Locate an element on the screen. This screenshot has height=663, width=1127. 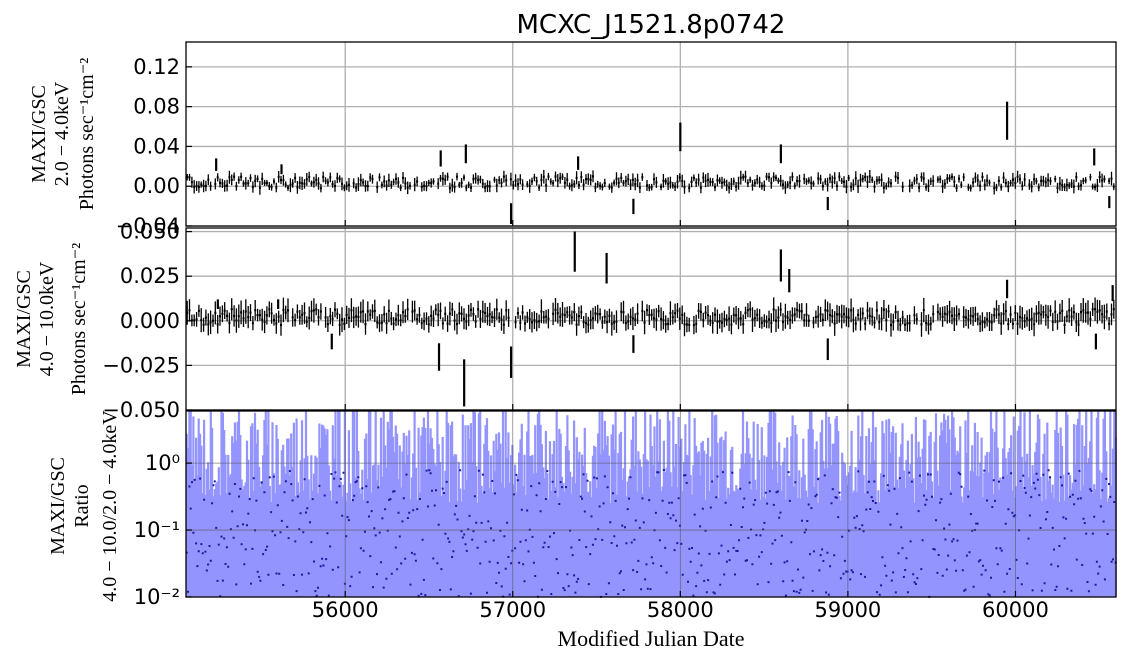
x-tick-label: 56000 is located at coordinates (345, 610).